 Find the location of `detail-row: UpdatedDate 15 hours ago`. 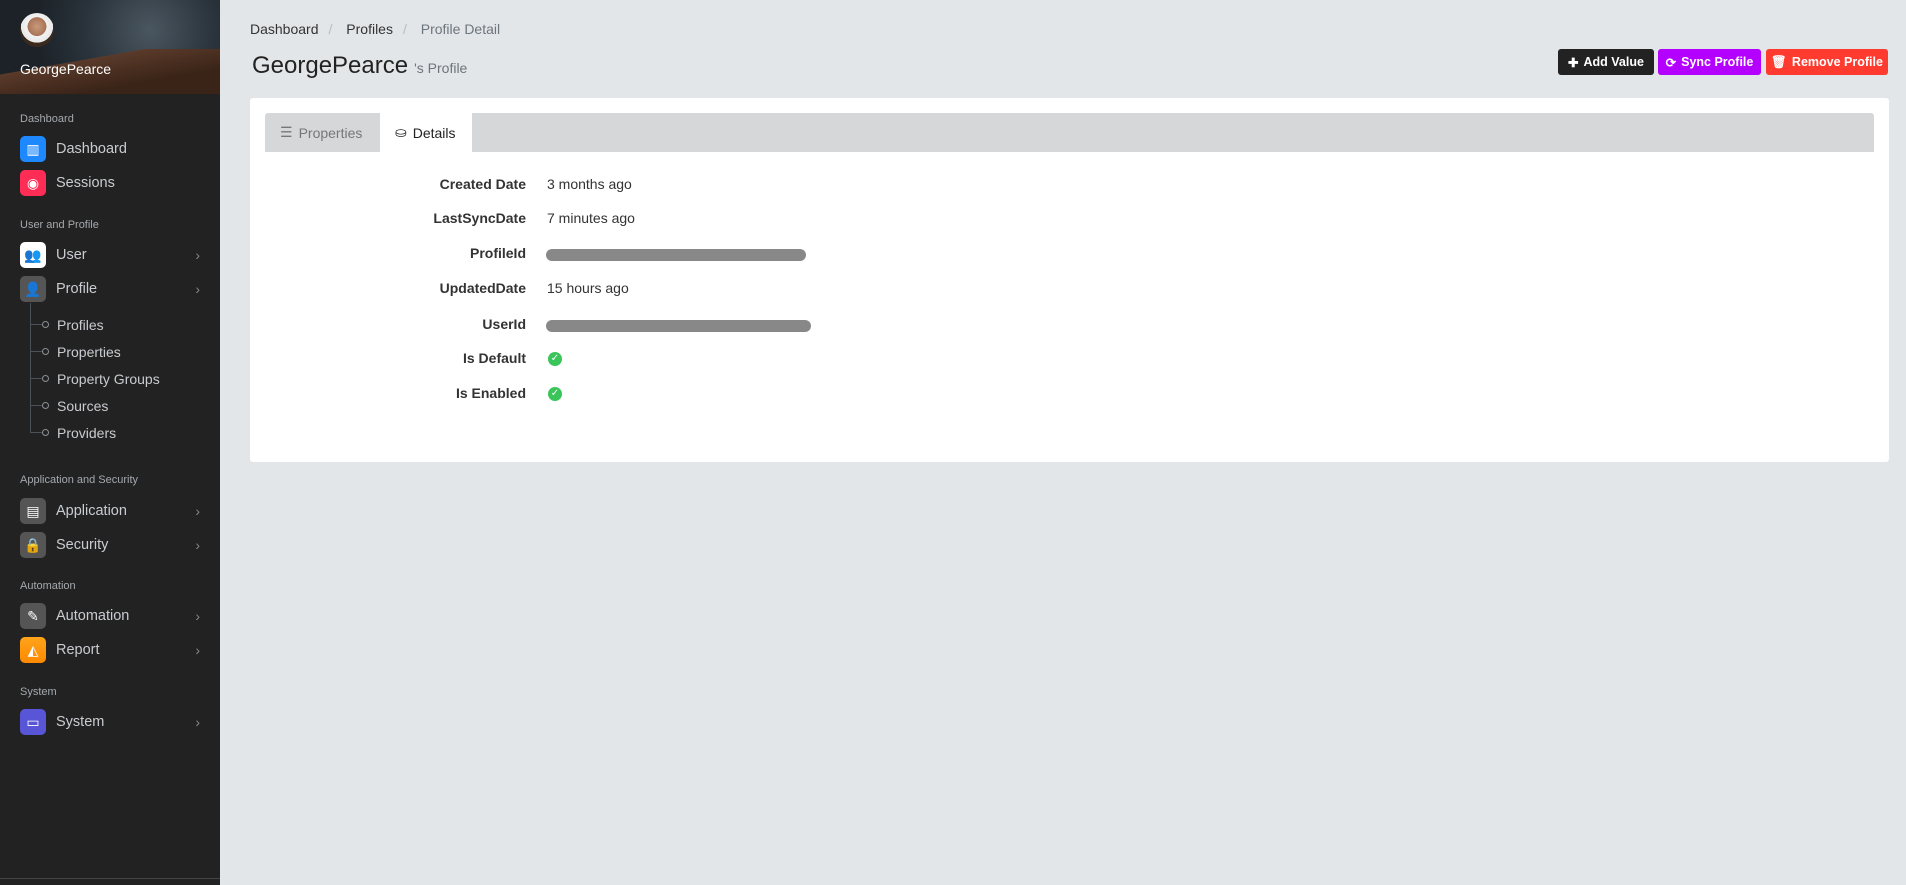

detail-row: UpdatedDate 15 hours ago is located at coordinates (750, 290).